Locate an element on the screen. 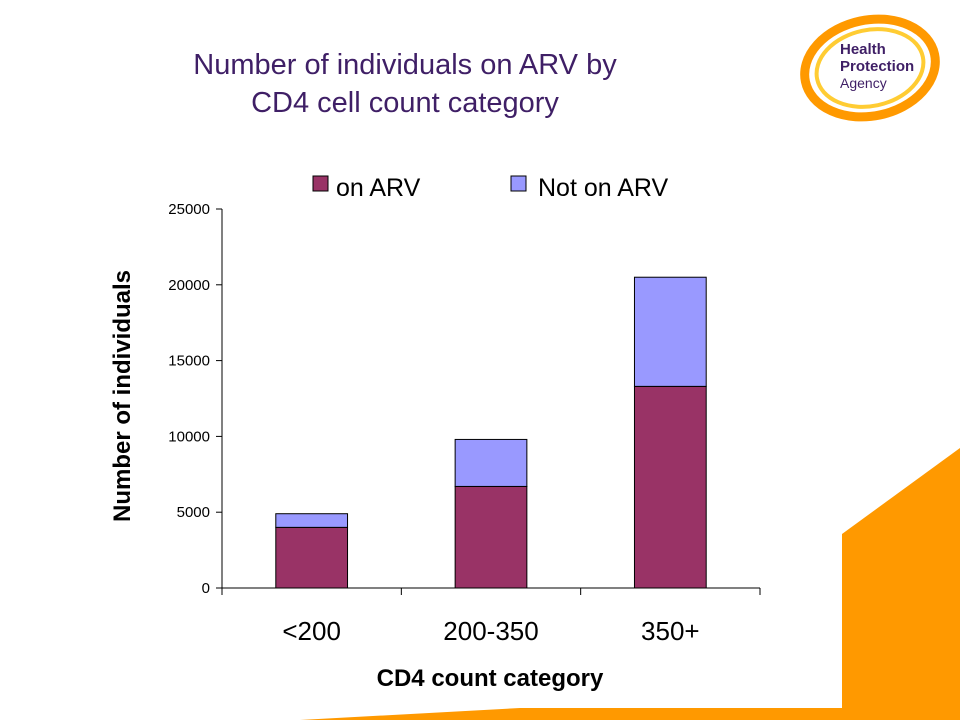 This screenshot has height=720, width=960. y-tick-label: 5000 is located at coordinates (193, 512).